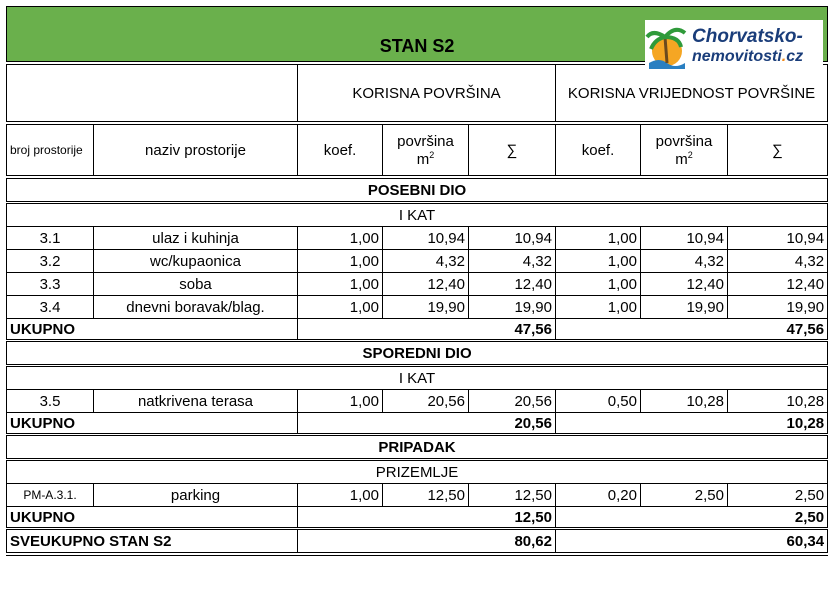  I want to click on cell-s2: 2,50, so click(777, 495).